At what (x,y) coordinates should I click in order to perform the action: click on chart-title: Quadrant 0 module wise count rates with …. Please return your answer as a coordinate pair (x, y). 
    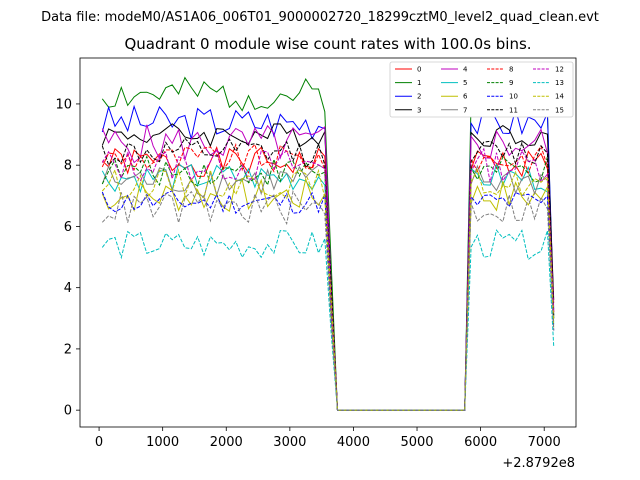
    Looking at the image, I should click on (327, 44).